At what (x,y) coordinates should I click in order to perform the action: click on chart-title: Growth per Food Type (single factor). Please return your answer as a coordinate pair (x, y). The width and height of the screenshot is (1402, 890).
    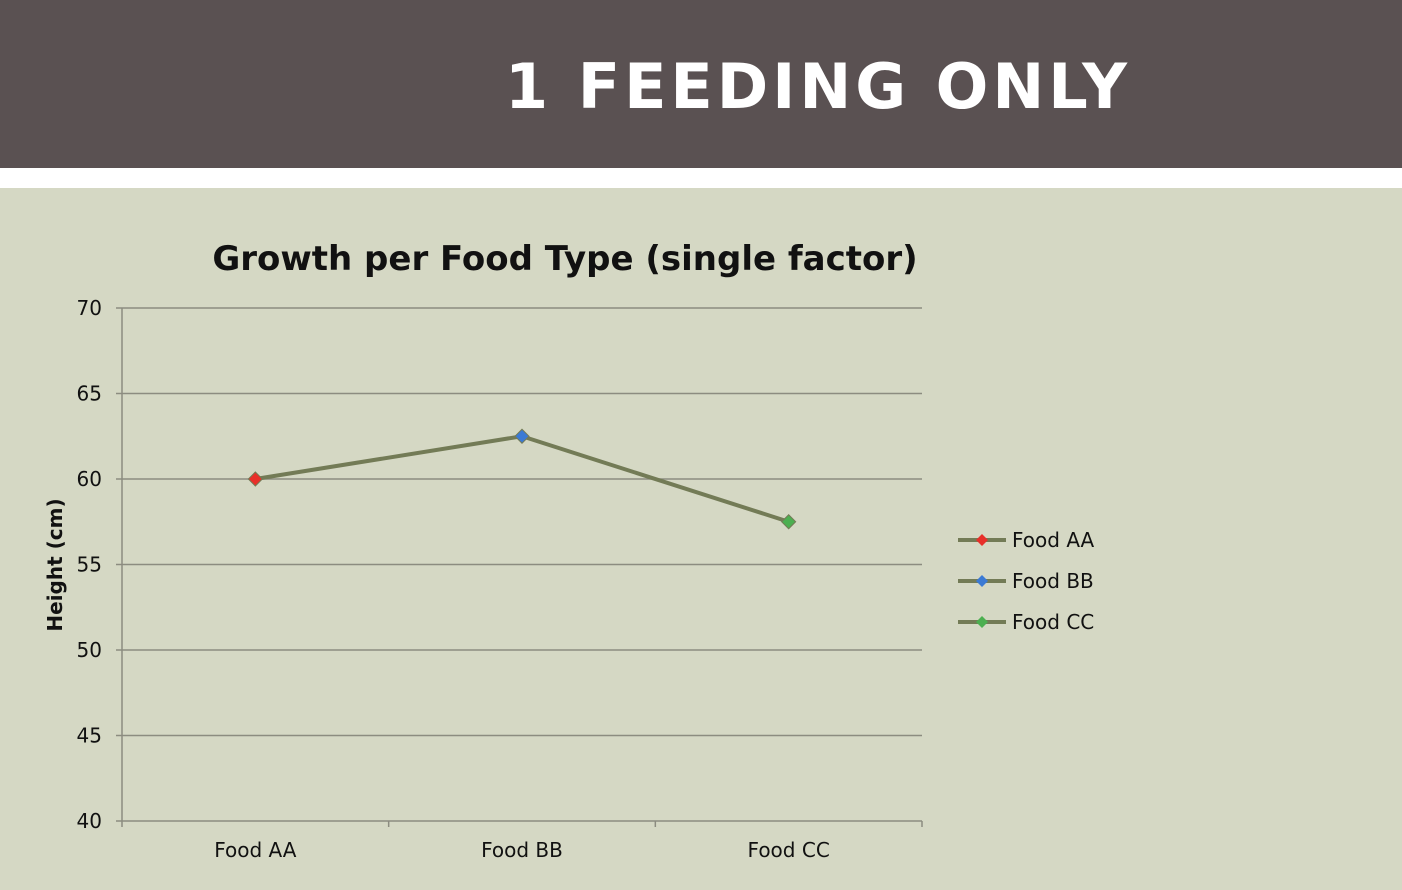
    Looking at the image, I should click on (564, 259).